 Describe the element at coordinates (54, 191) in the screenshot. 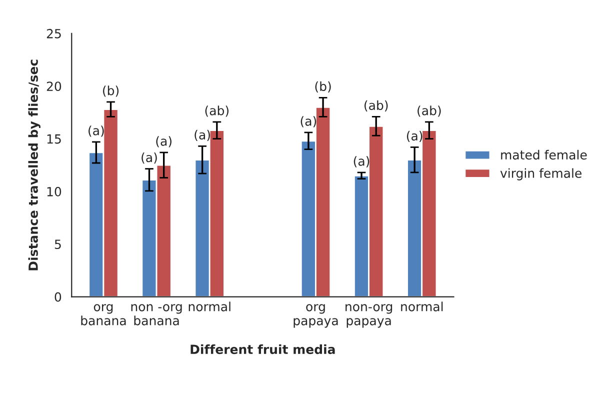

I see `y-tick-label: 10` at that location.